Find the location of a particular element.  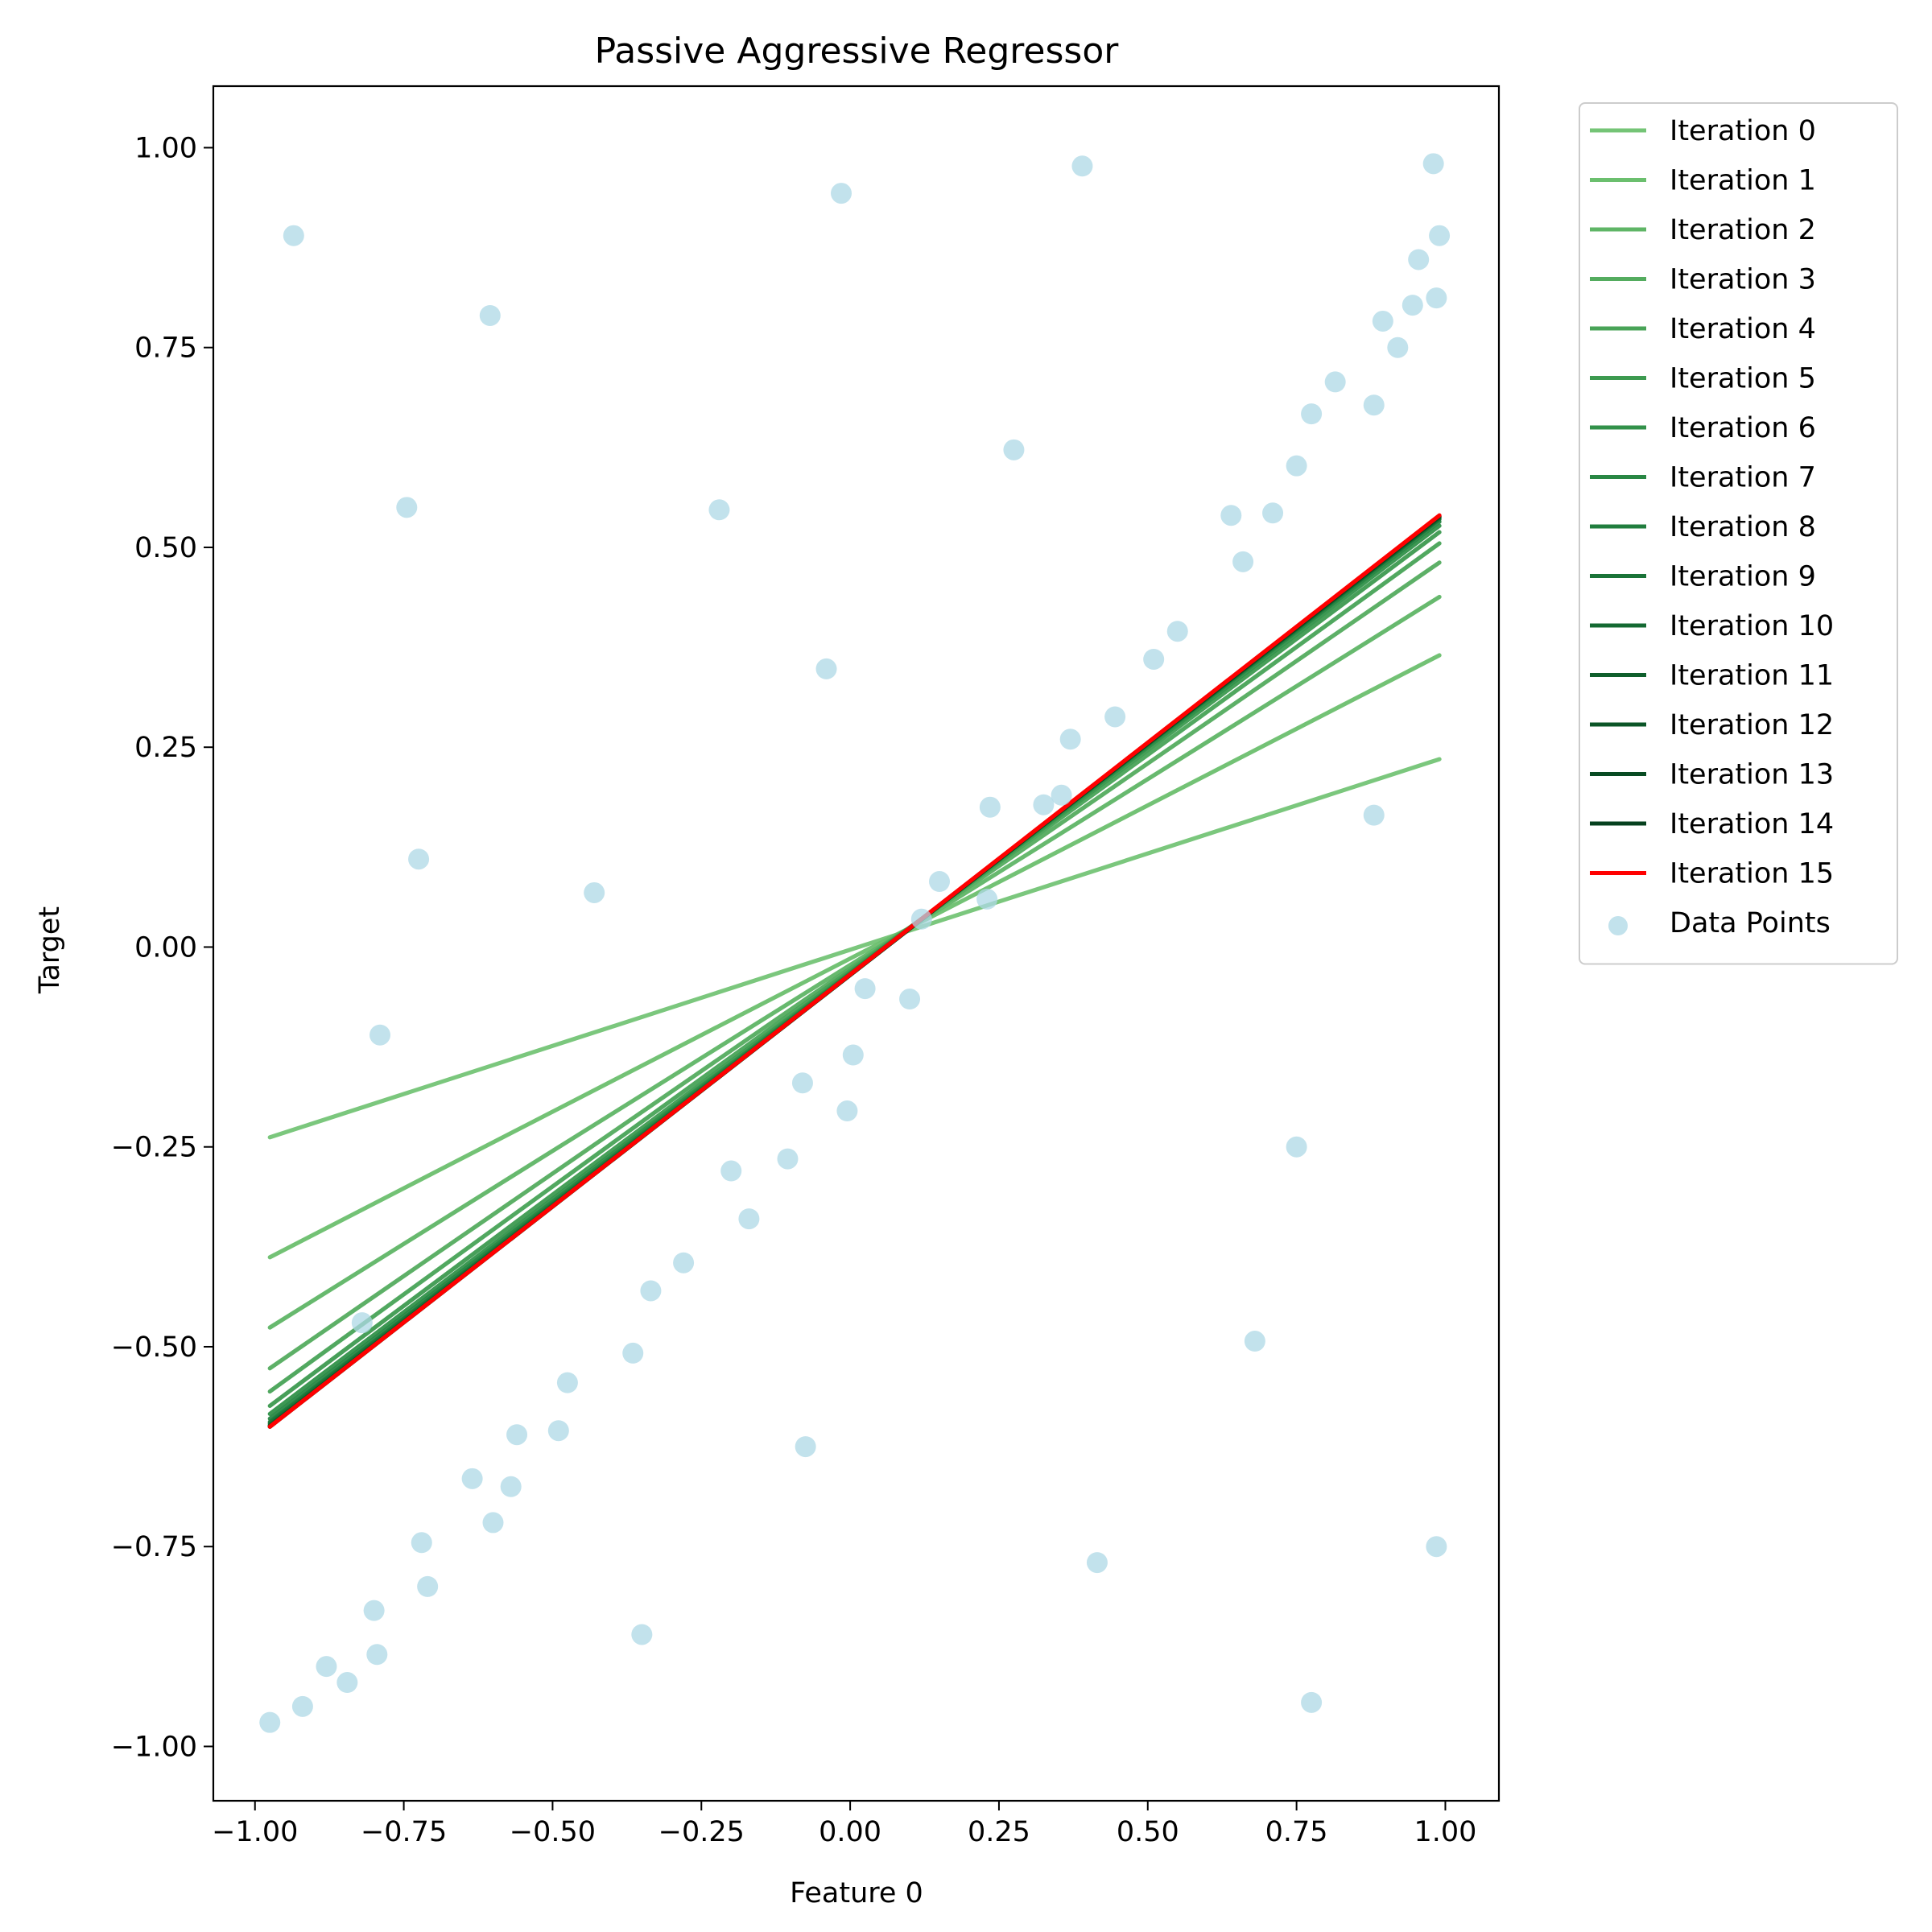

legend-label: Iteration 10 is located at coordinates (1752, 626).